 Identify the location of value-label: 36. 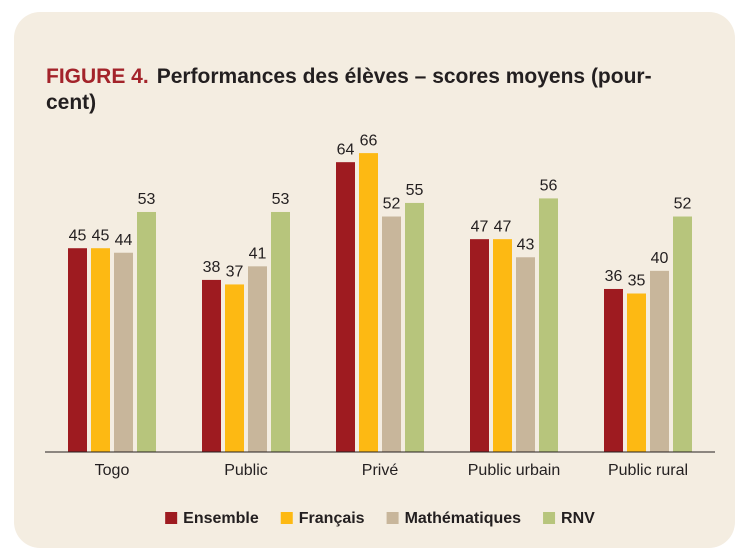
(614, 276).